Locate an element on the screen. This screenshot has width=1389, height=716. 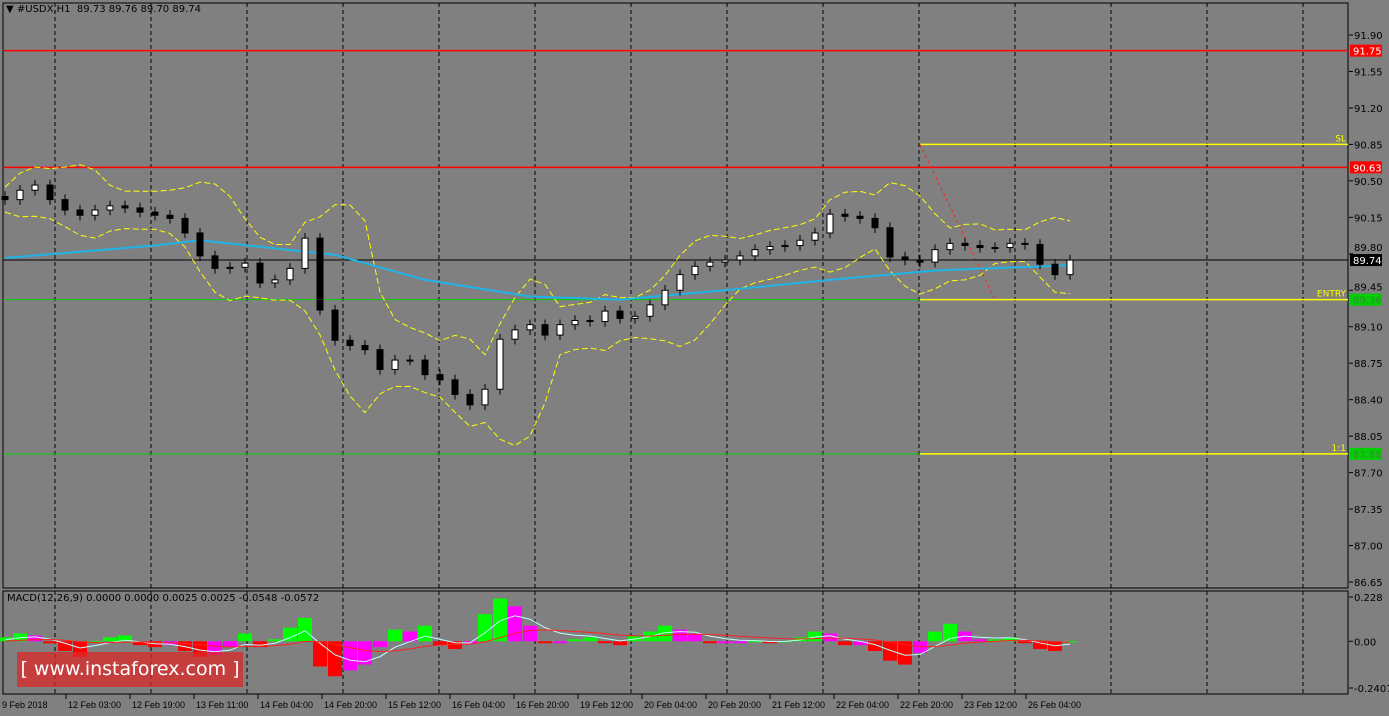
time-label: 14 Feb 04:00 is located at coordinates (286, 705).